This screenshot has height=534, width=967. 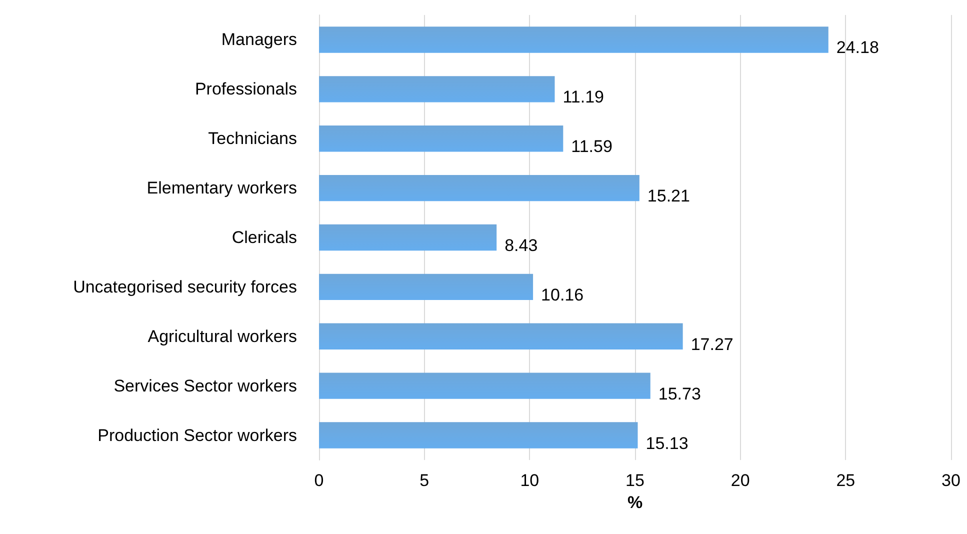 What do you see at coordinates (635, 502) in the screenshot?
I see `x-axis-title: %` at bounding box center [635, 502].